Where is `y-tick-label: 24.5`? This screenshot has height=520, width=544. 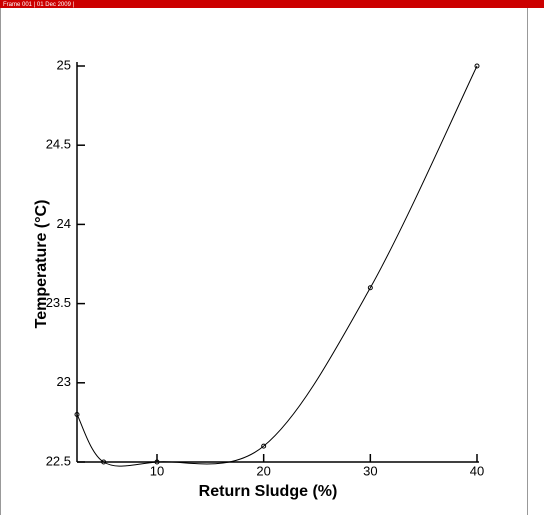
y-tick-label: 24.5 is located at coordinates (58, 144).